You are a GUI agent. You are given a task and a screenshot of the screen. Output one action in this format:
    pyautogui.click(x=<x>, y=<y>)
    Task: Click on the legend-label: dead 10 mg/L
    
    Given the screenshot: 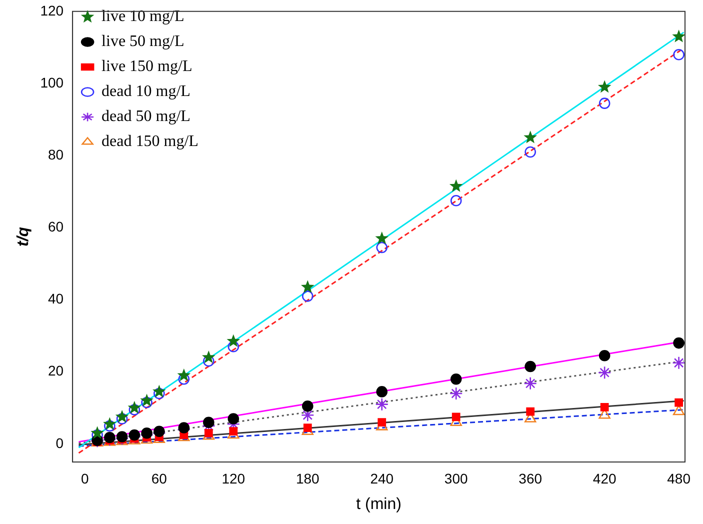 What is the action you would take?
    pyautogui.click(x=146, y=91)
    